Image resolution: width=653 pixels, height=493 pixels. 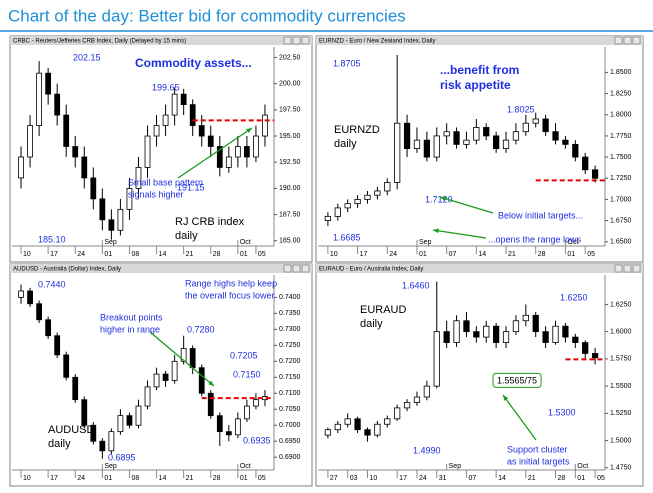 I want to click on panel-header, so click(x=479, y=40).